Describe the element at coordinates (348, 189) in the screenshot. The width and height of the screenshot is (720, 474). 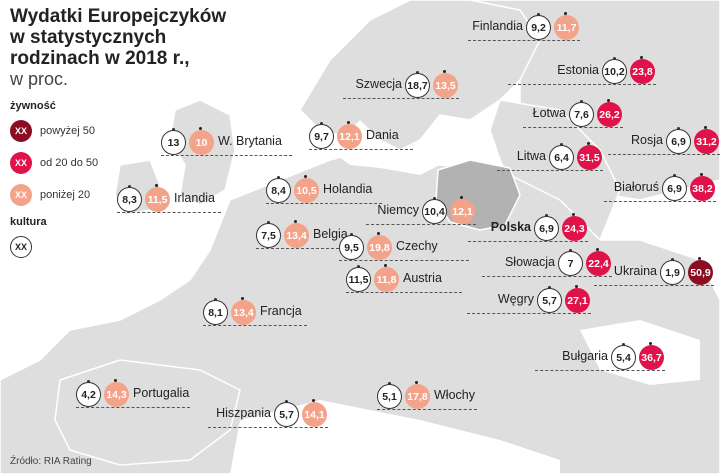
I see `country-name: Holandia` at that location.